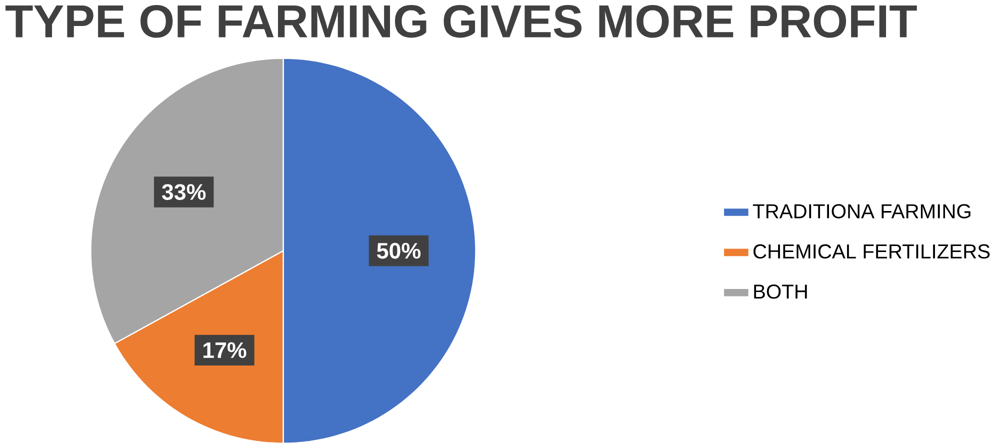 The image size is (998, 444). Describe the element at coordinates (861, 211) in the screenshot. I see `legend-label: TRADITIONA FARMING` at that location.